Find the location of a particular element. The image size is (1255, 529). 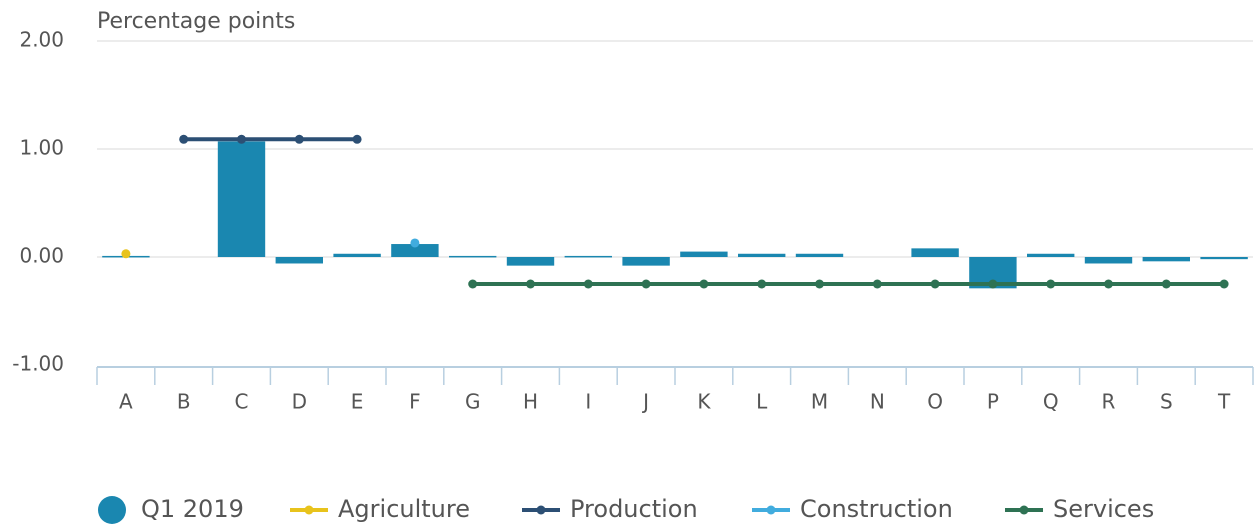

legend-label: Construction is located at coordinates (876, 509).